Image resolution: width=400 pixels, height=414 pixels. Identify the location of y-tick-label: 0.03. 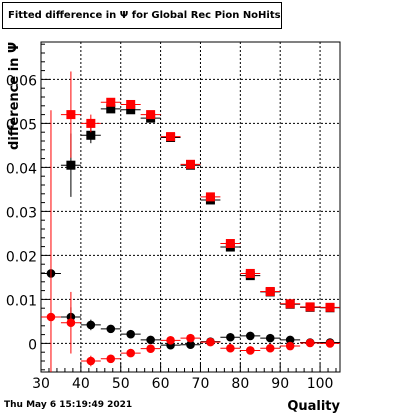
(21, 213).